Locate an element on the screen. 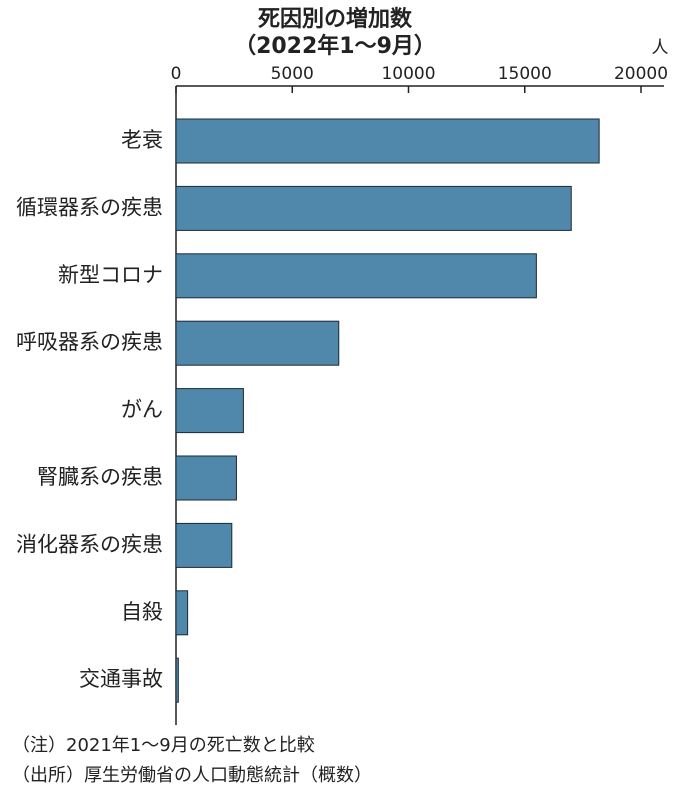 The image size is (680, 795). category-label: 老衰 is located at coordinates (142, 140).